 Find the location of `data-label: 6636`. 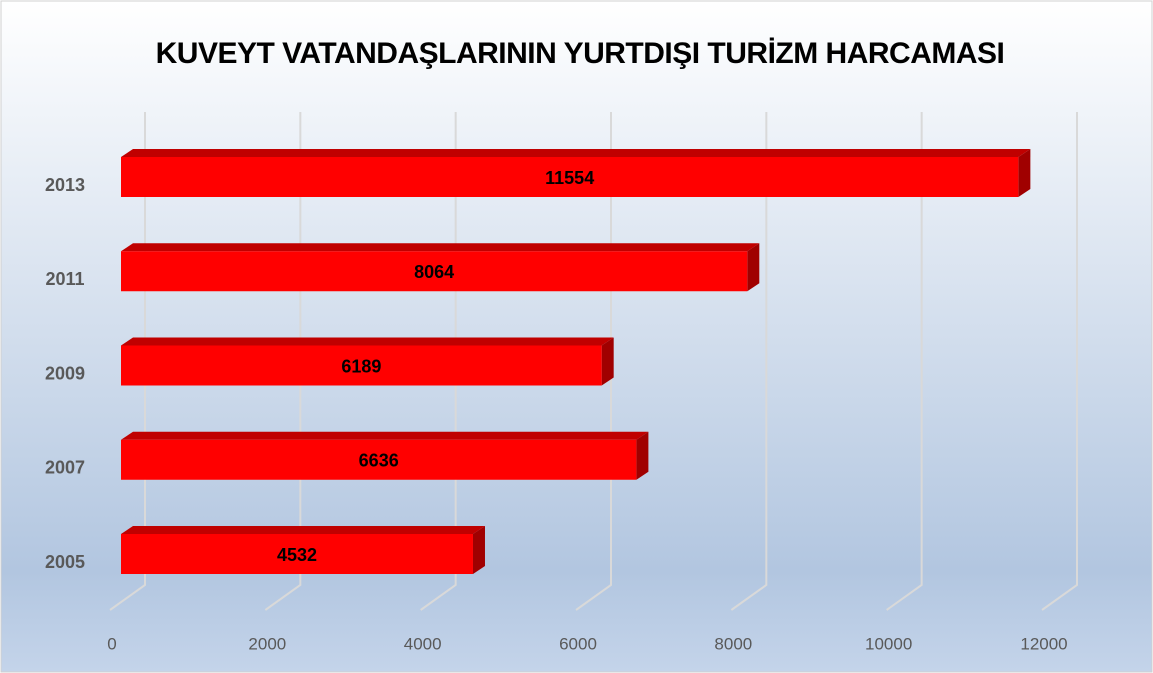

data-label: 6636 is located at coordinates (379, 461).